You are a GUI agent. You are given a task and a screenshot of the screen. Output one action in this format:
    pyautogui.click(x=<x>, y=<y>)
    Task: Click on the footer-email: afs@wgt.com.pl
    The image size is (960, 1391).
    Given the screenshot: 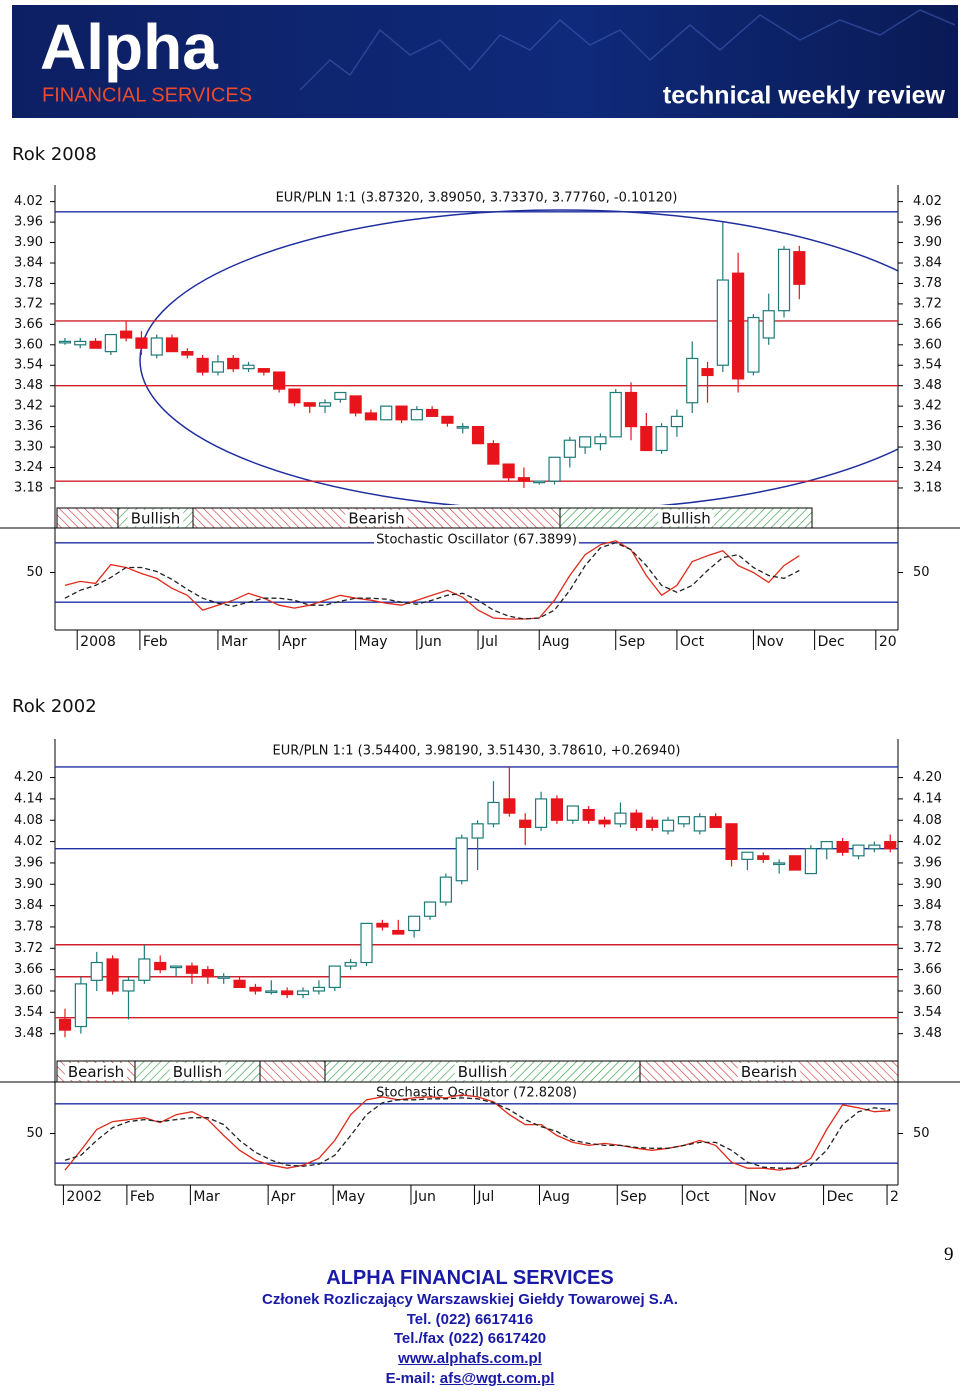 What is the action you would take?
    pyautogui.click(x=497, y=1378)
    